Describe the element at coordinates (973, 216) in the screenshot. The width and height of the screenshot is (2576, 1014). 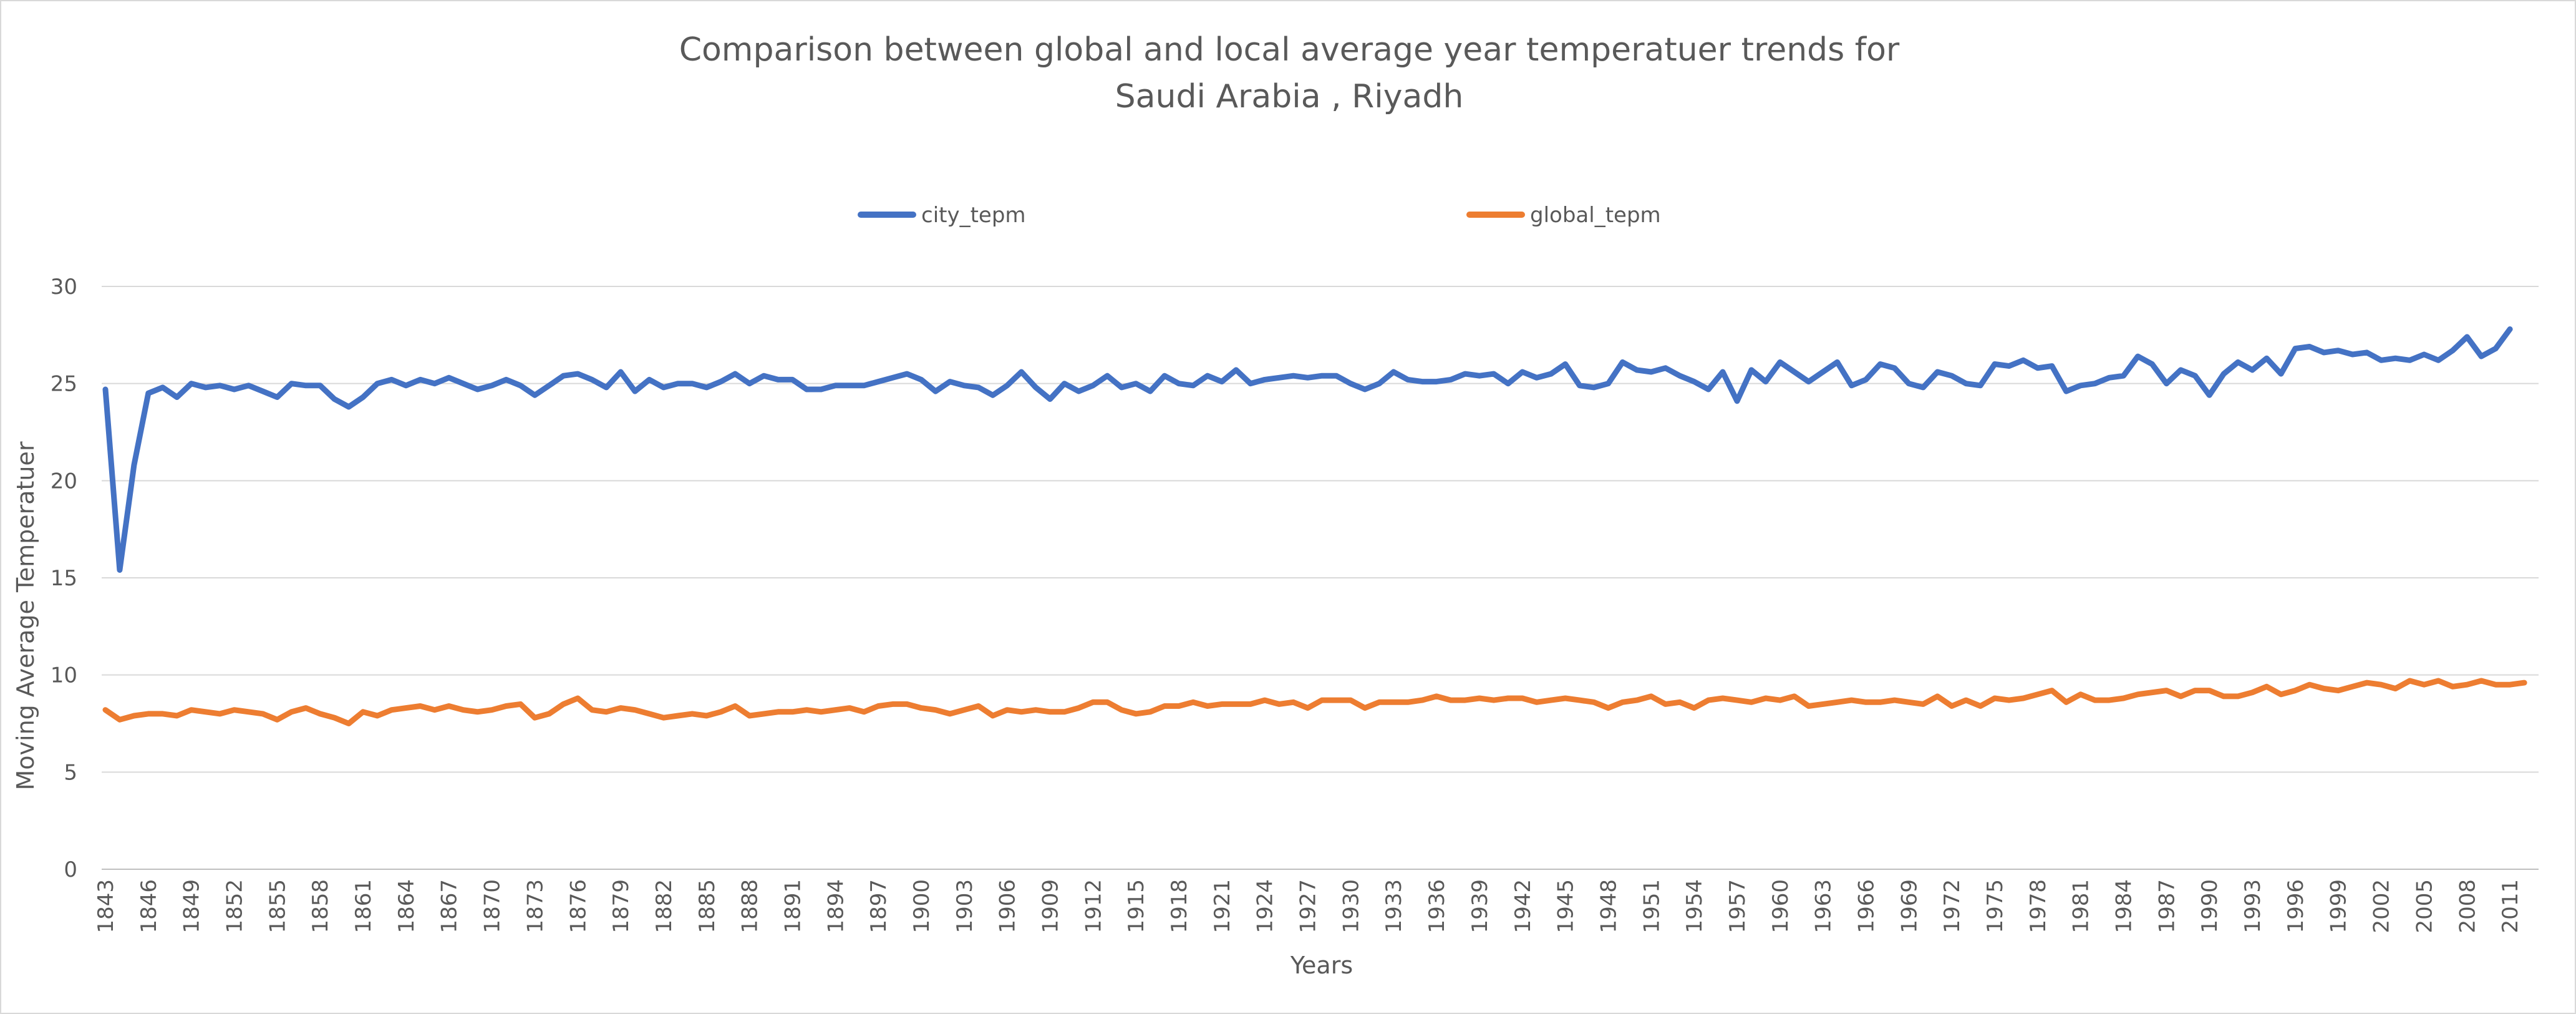
I see `legend-label-city: city_tepm` at that location.